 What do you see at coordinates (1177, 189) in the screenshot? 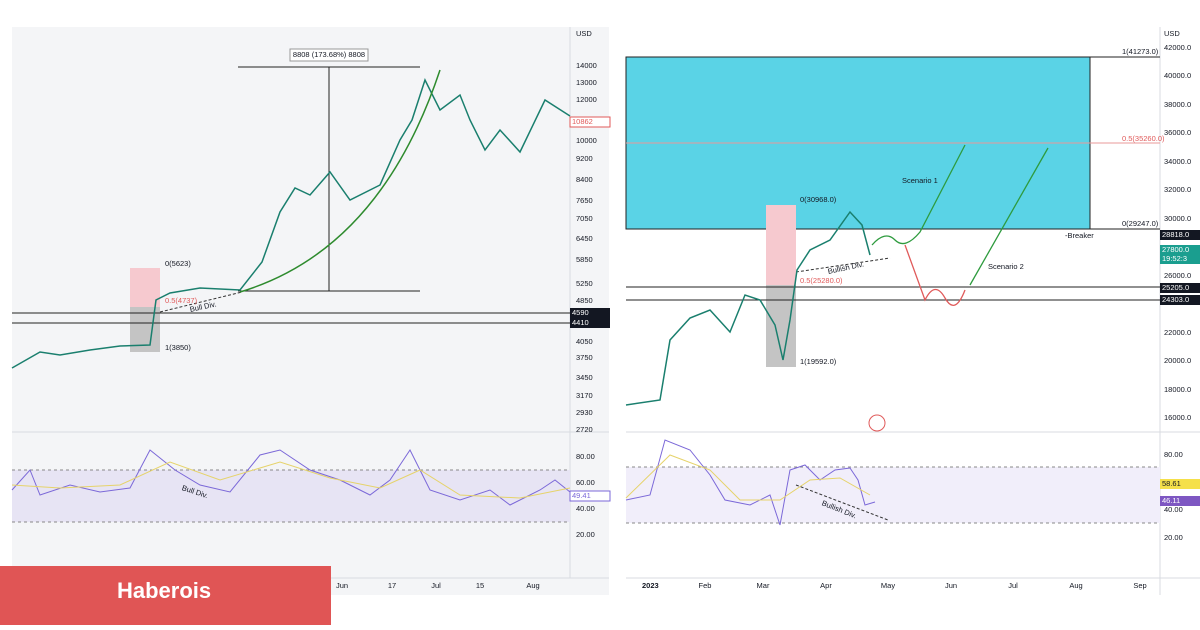
I see `y-tick-label: 32000.0` at bounding box center [1177, 189].